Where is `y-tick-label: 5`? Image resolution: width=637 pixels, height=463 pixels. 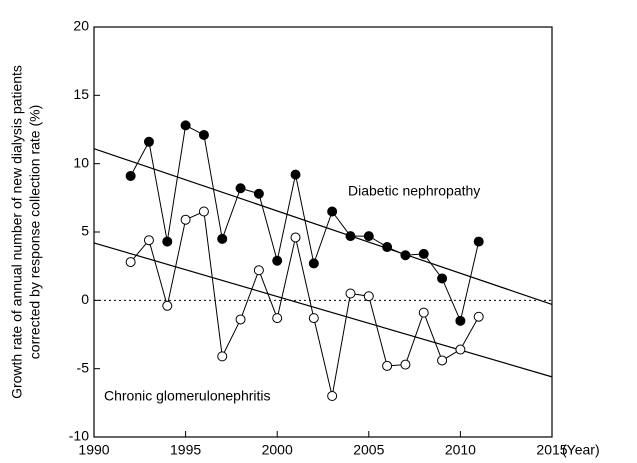 y-tick-label: 5 is located at coordinates (85, 231).